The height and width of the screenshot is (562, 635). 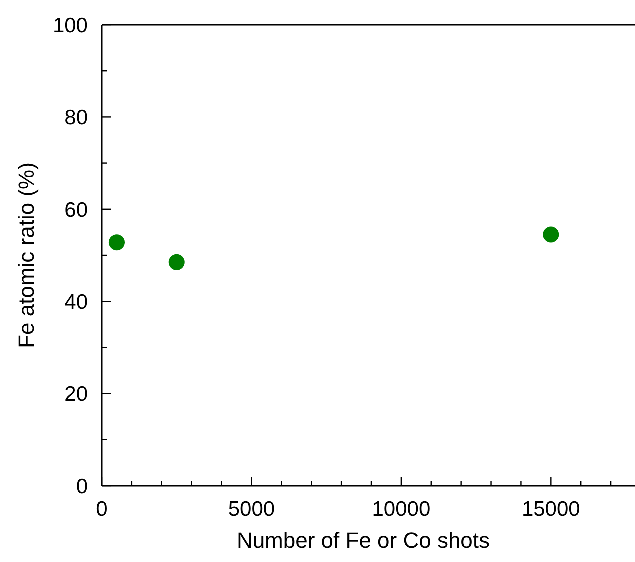 I want to click on y-tick-label: 60, so click(x=76, y=210).